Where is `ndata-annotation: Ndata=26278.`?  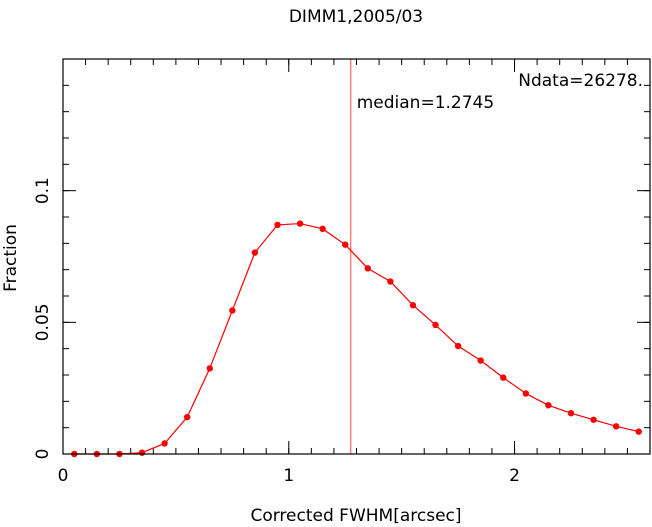
ndata-annotation: Ndata=26278. is located at coordinates (580, 81).